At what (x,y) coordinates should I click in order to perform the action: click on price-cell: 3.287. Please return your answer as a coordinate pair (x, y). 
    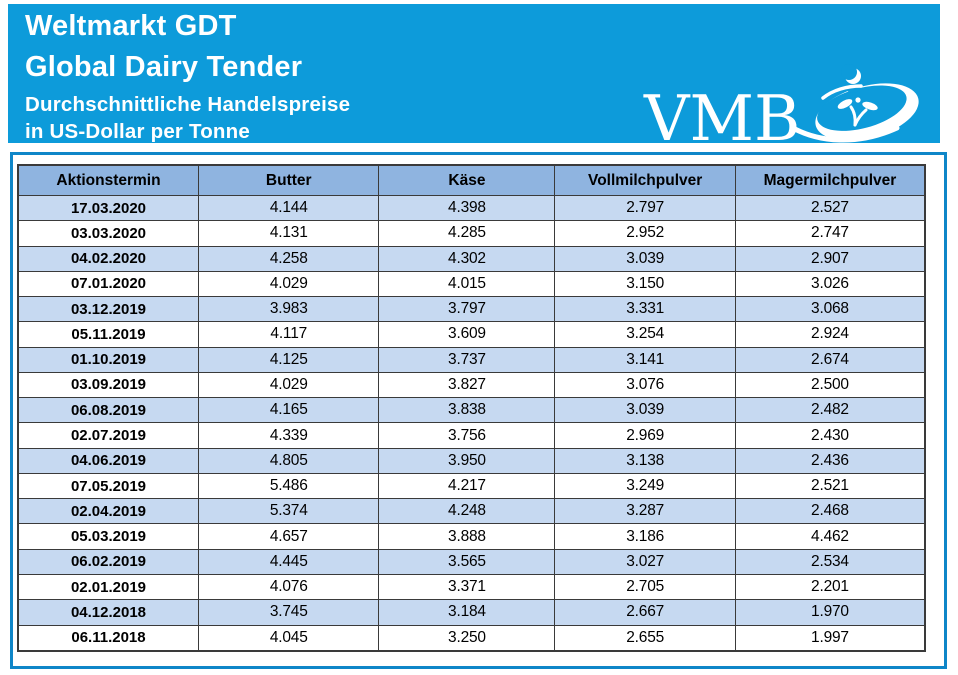
    Looking at the image, I should click on (645, 511).